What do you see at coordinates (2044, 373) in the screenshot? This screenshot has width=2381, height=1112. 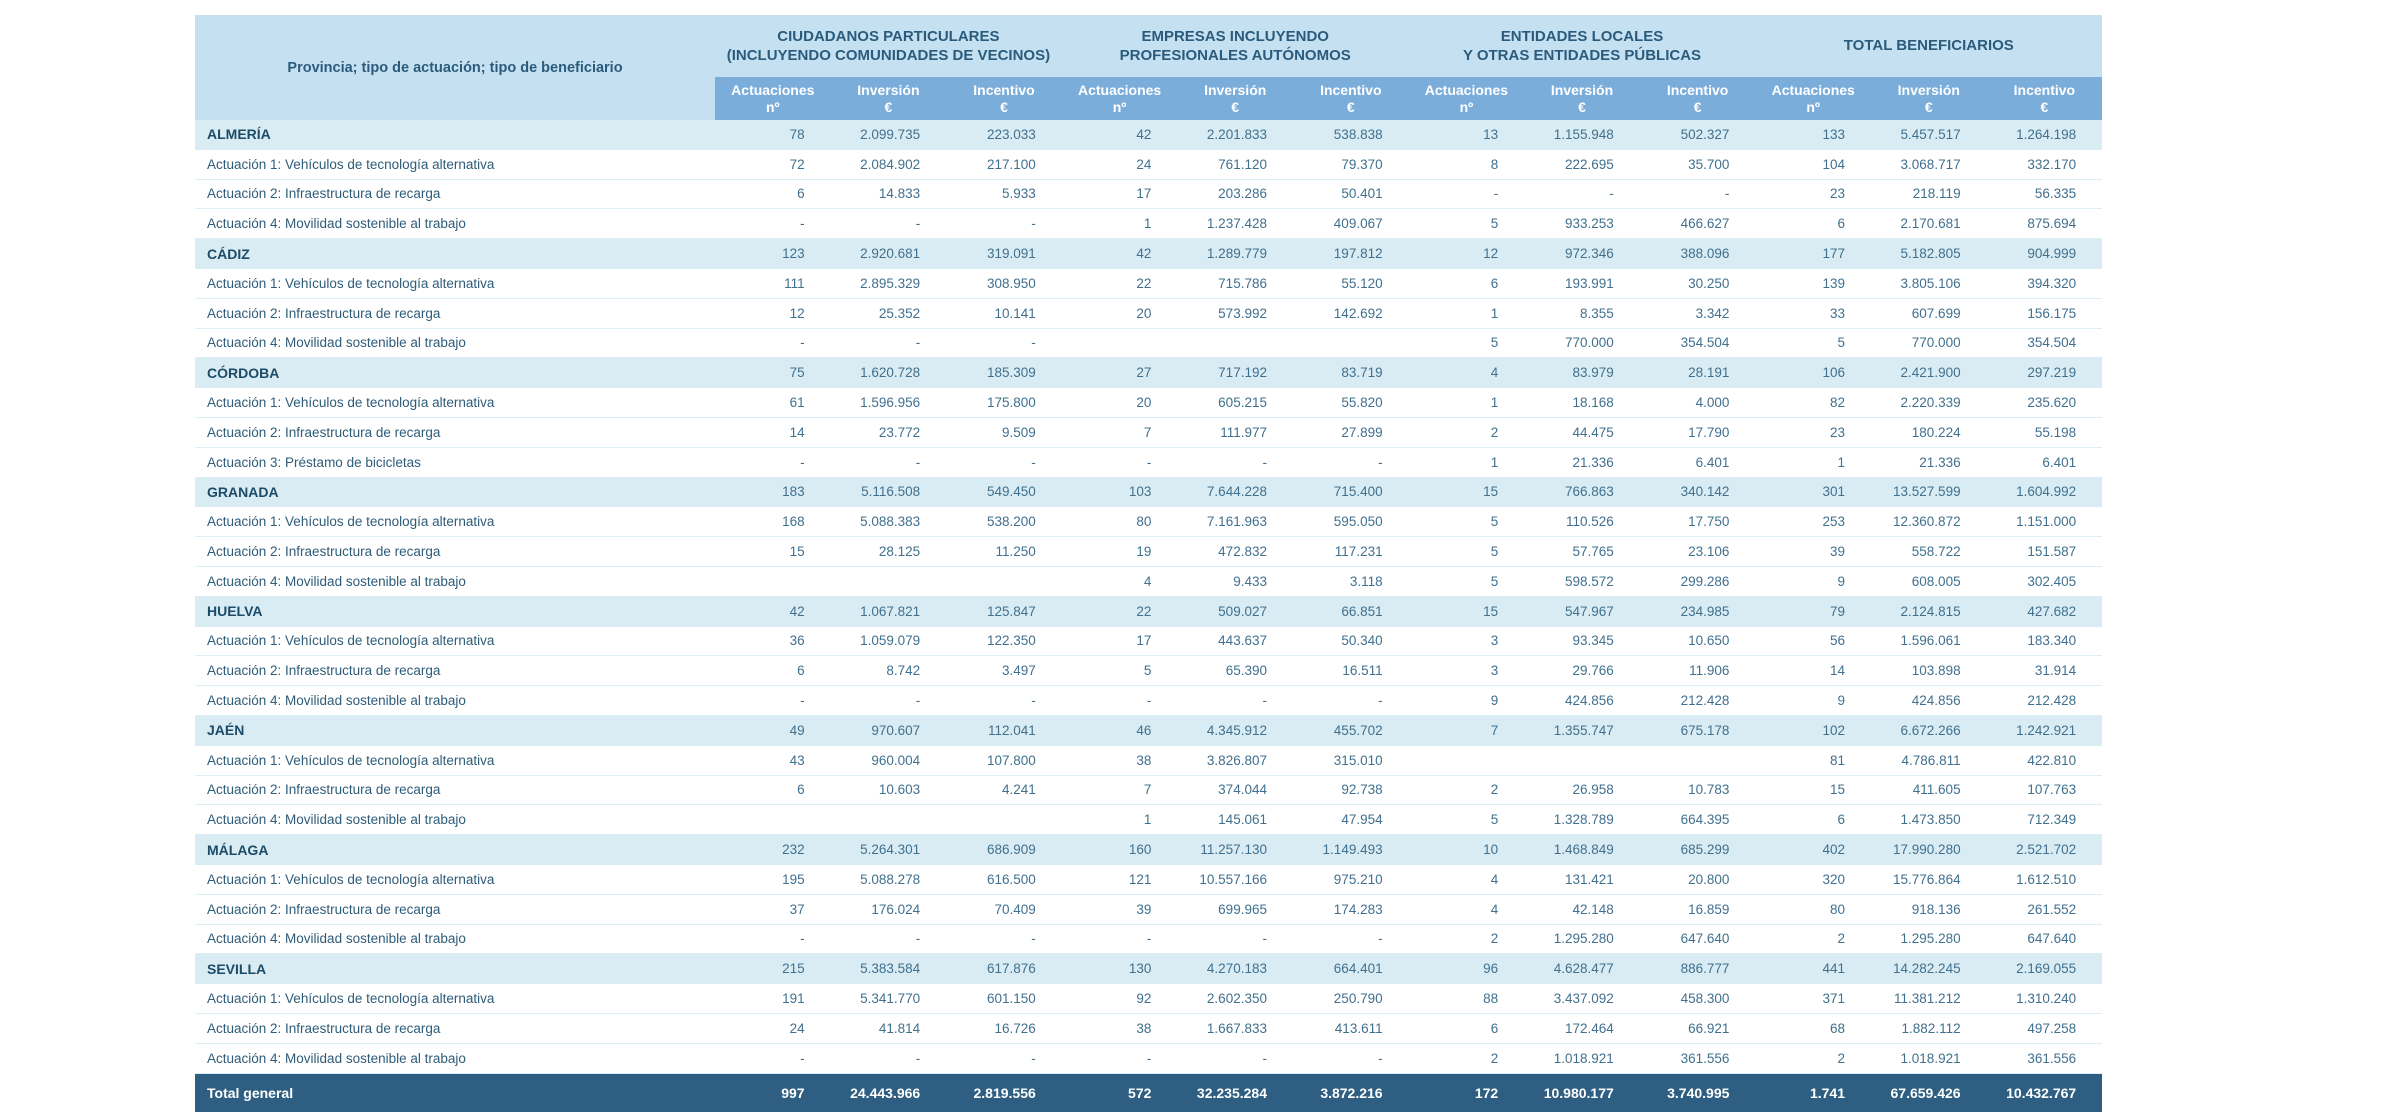 I see `value-cell: 297.219` at bounding box center [2044, 373].